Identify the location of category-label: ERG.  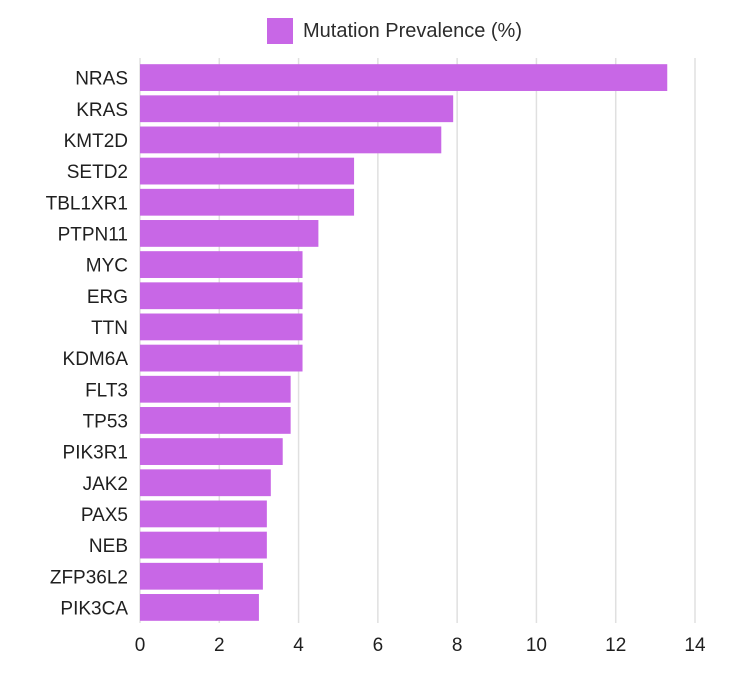
(107, 297).